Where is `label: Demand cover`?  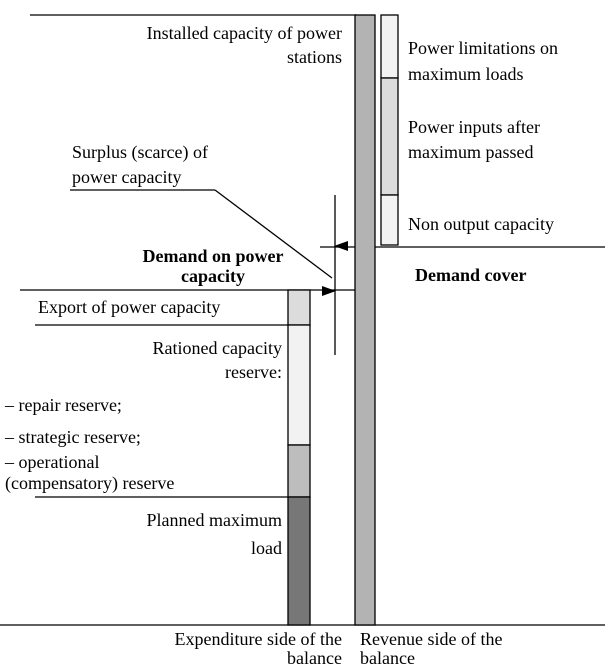
label: Demand cover is located at coordinates (470, 275).